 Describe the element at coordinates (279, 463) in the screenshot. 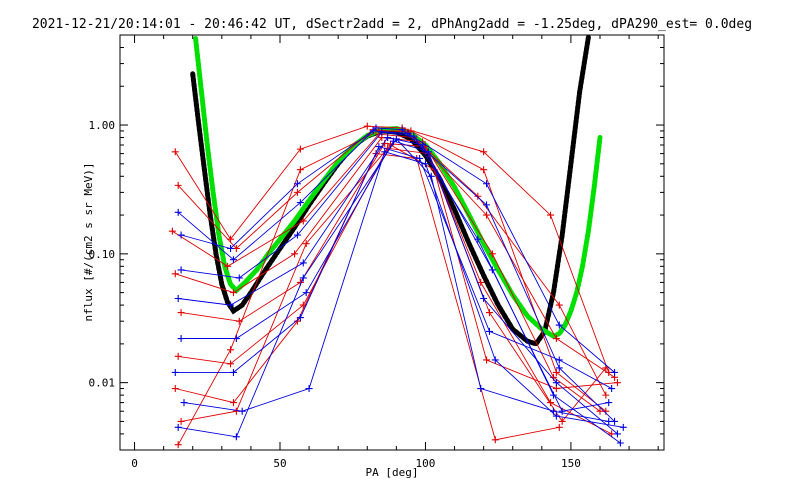

I see `x-tick-label: 50` at that location.